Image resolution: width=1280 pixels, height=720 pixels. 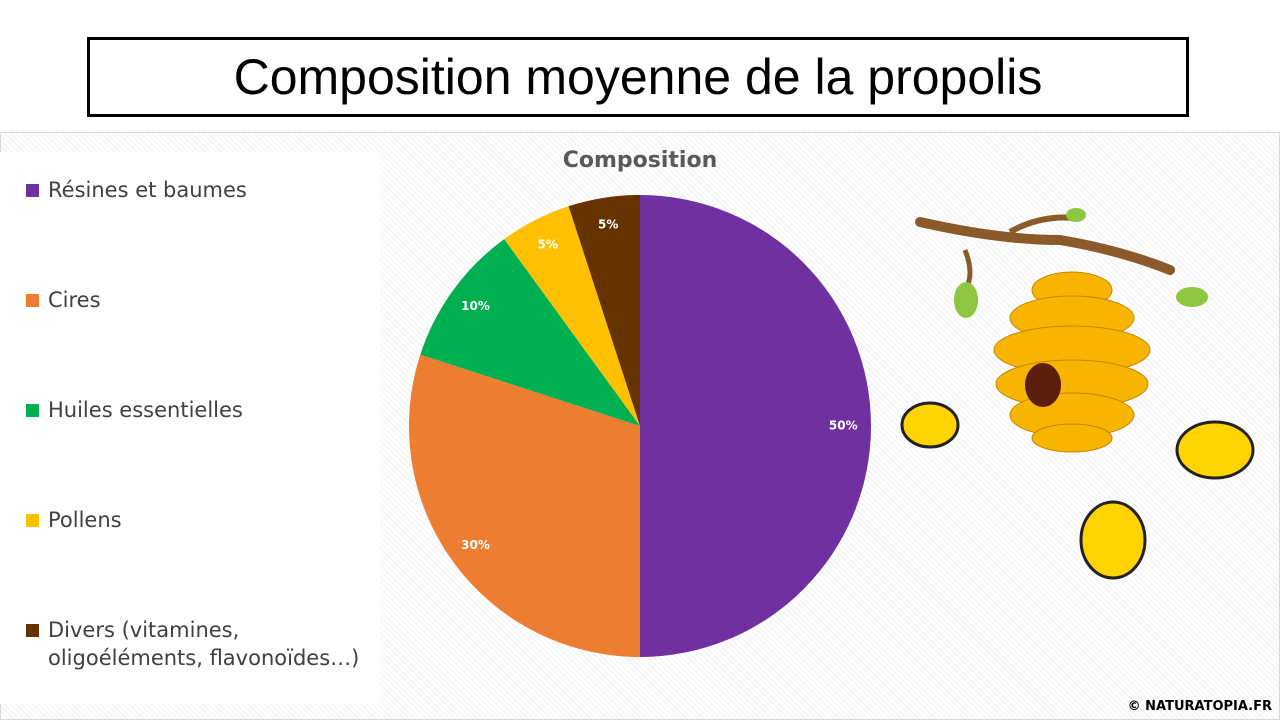 I want to click on hive-illustration, so click(x=1077, y=394).